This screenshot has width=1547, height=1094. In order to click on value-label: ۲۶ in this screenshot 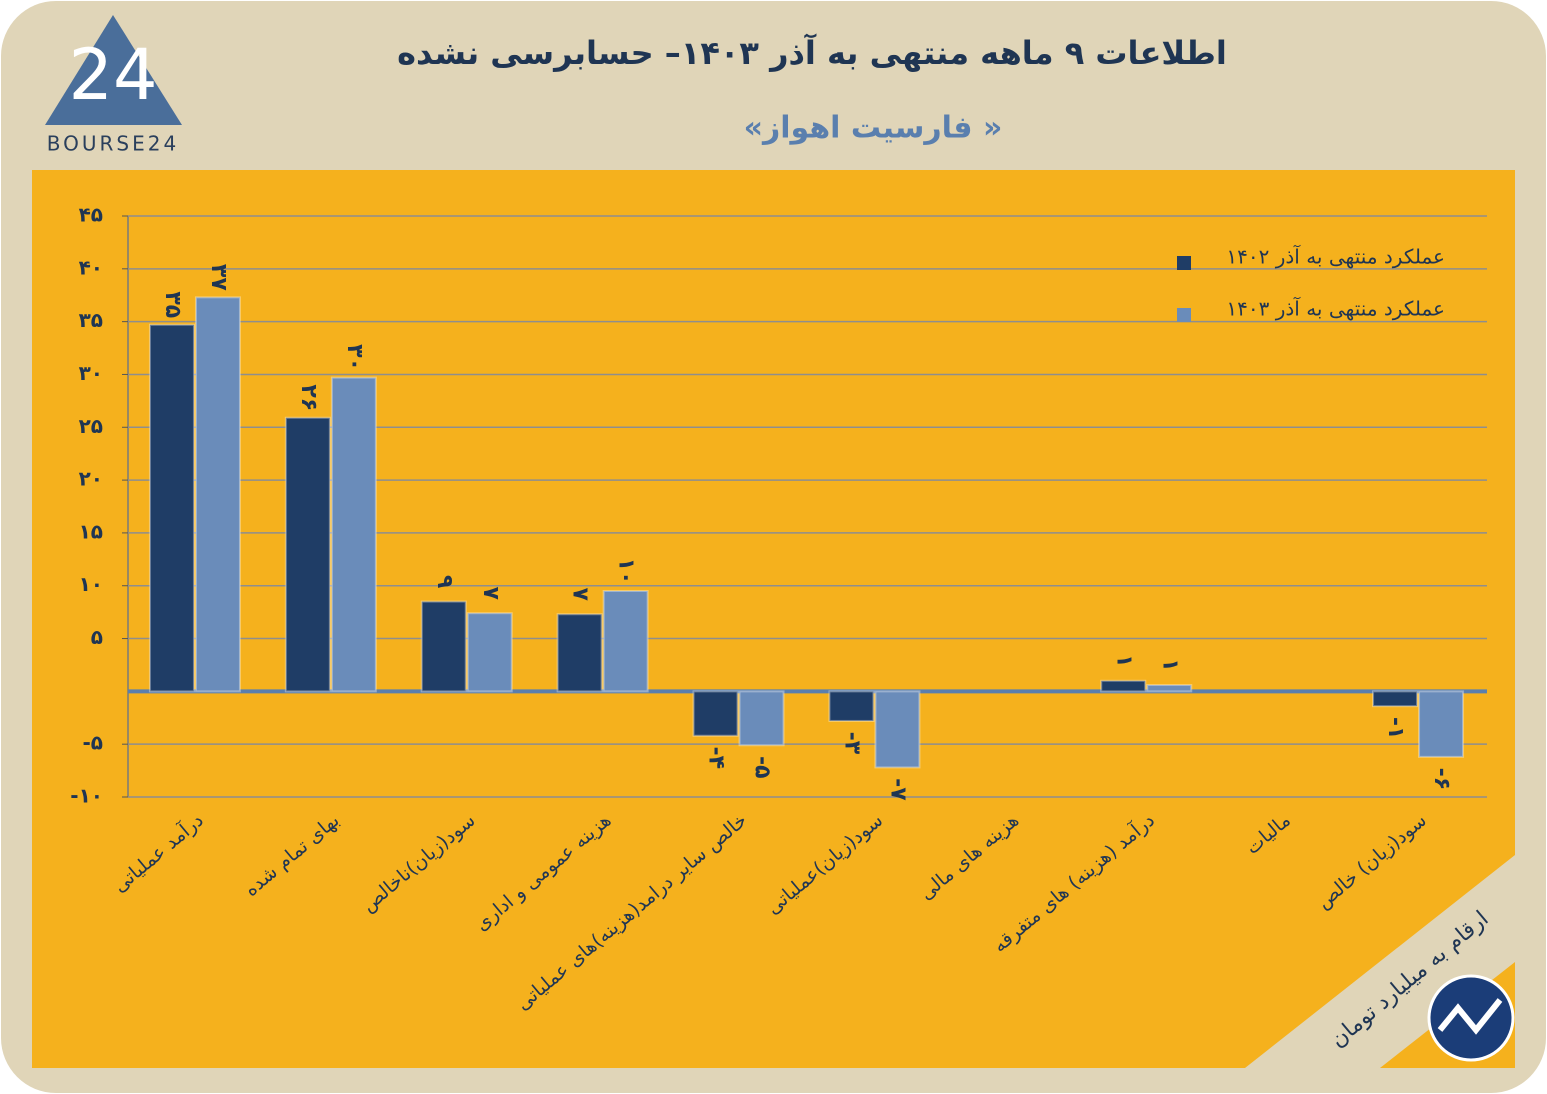, I will do `click(308, 397)`.